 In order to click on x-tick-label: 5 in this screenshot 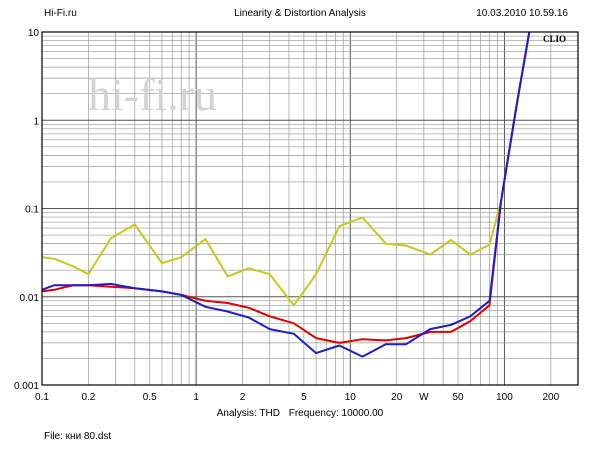, I will do `click(304, 397)`.